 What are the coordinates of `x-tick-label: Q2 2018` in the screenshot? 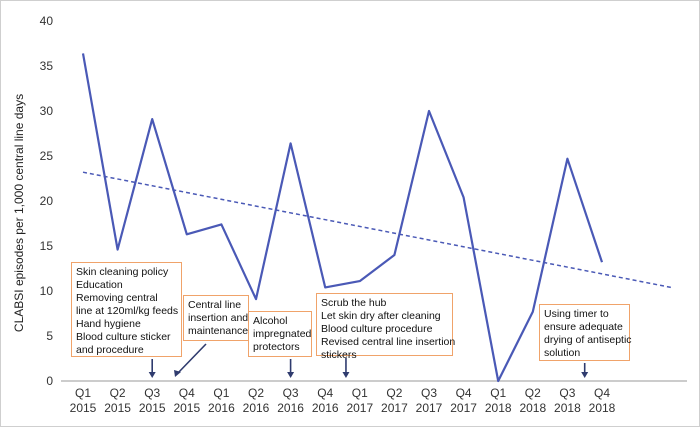 It's located at (532, 400).